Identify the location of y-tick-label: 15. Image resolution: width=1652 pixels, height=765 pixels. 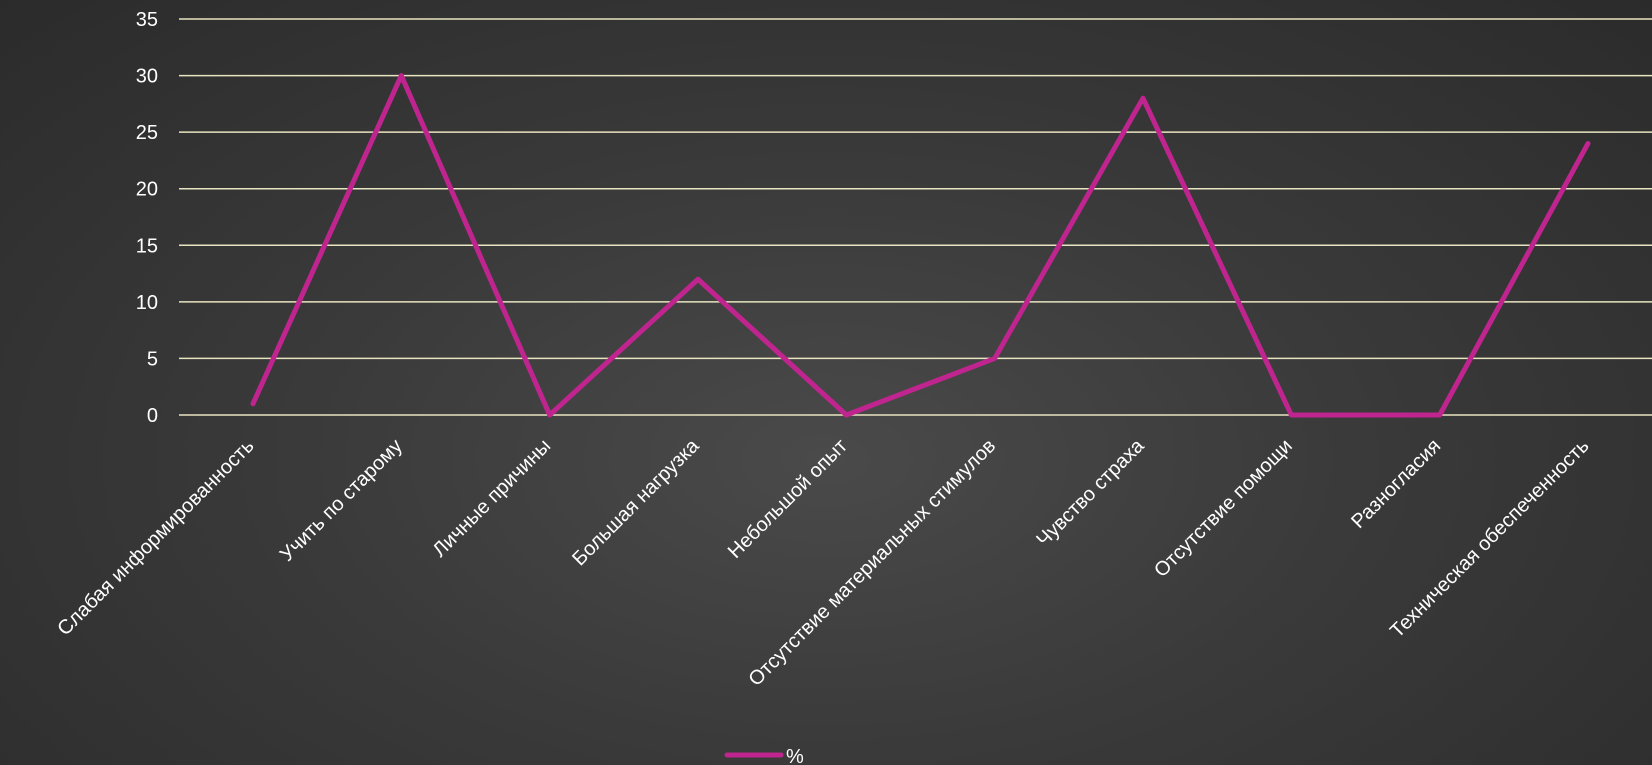
(147, 246).